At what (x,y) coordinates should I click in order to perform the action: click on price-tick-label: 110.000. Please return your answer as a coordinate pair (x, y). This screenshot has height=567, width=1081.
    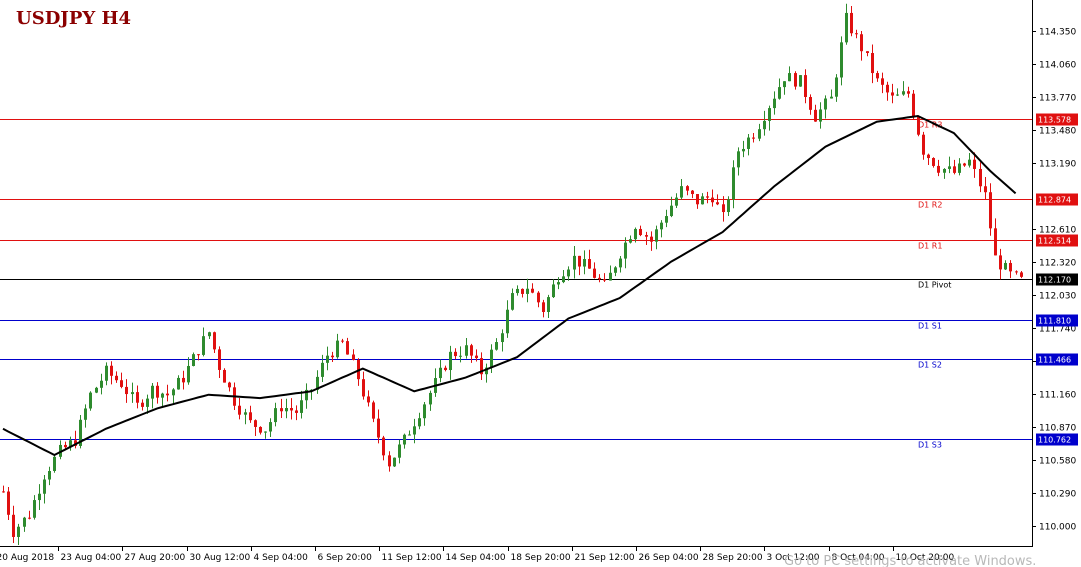
    Looking at the image, I should click on (1057, 528).